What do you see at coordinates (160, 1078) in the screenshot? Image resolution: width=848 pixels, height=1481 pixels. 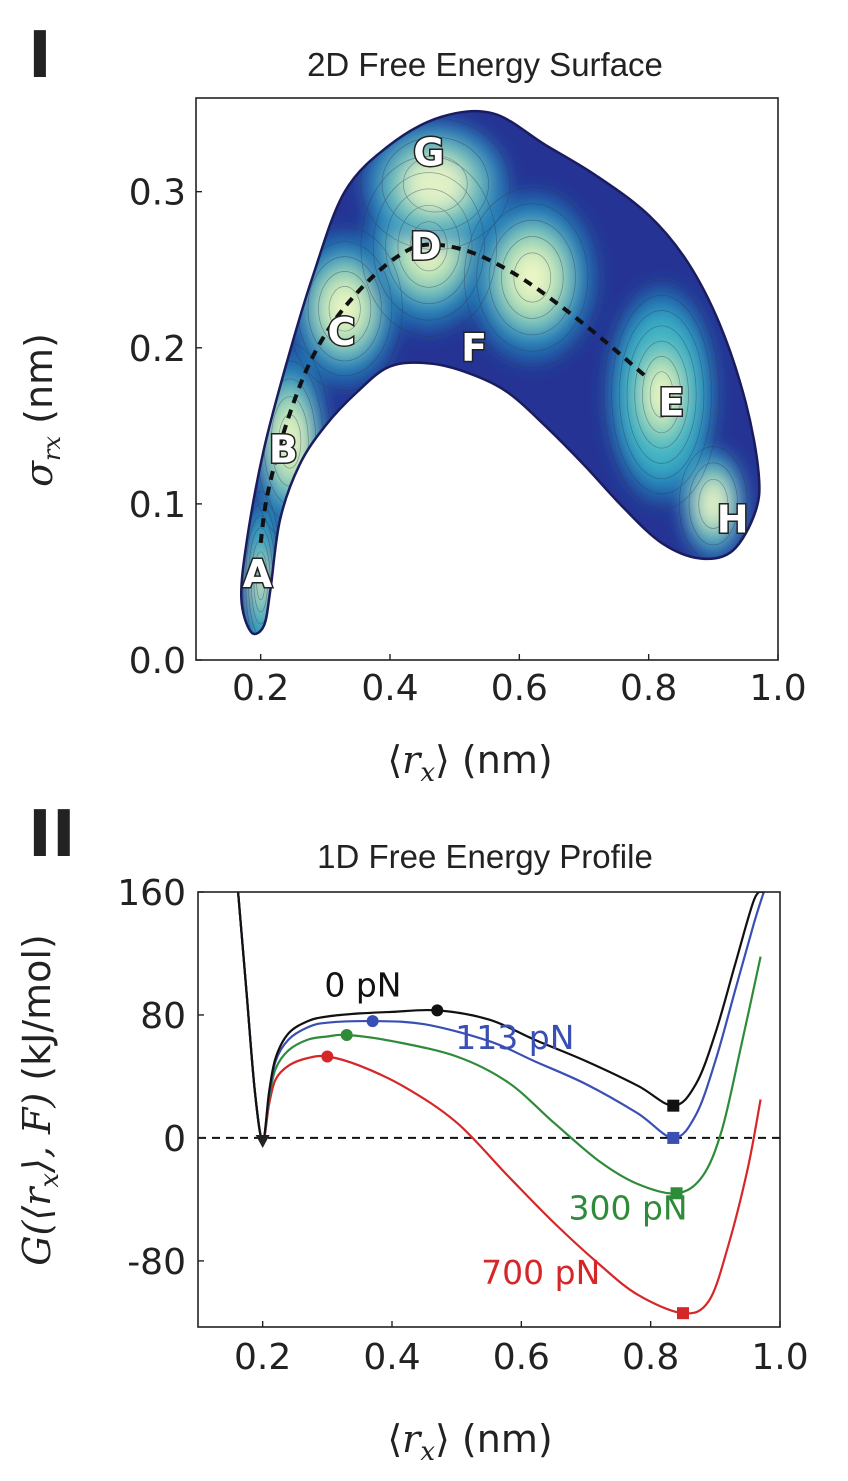 I see `profile-y-ticks: 160 80 0 -80` at bounding box center [160, 1078].